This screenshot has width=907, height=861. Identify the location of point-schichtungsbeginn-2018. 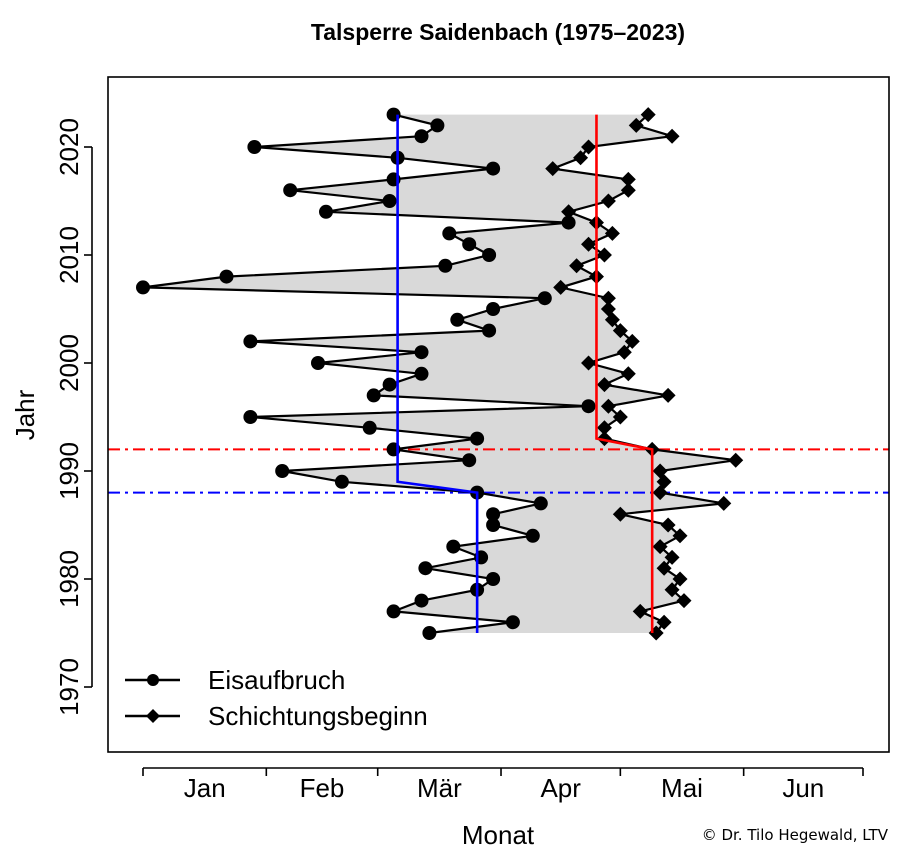
(553, 169).